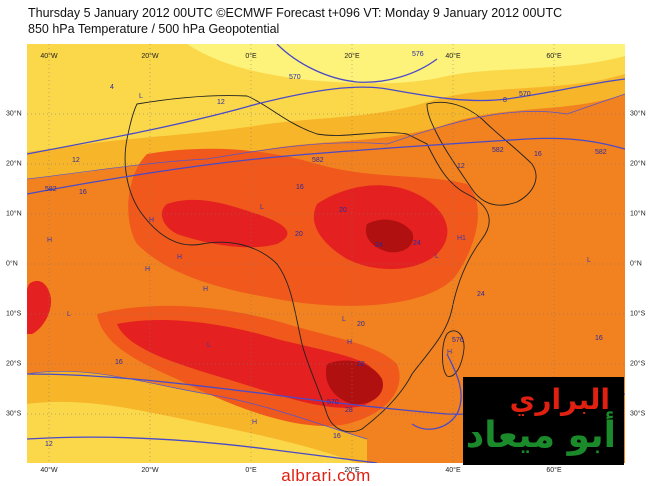  I want to click on temperature-band-24-south, so click(248, 363).